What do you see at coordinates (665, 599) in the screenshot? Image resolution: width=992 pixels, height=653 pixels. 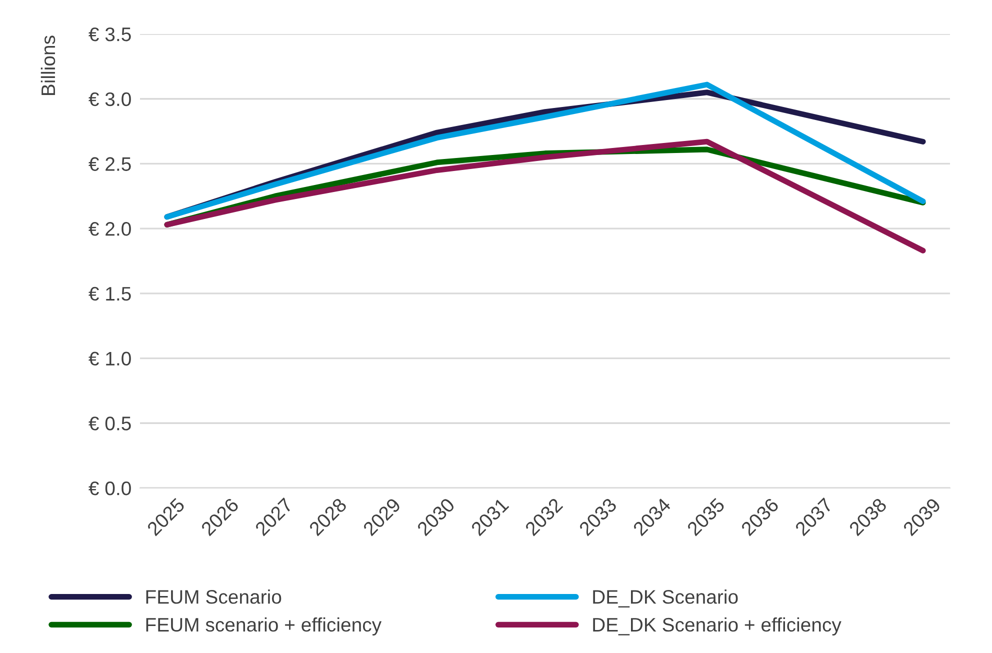 I see `legend-label: DE_DK Scenario` at bounding box center [665, 599].